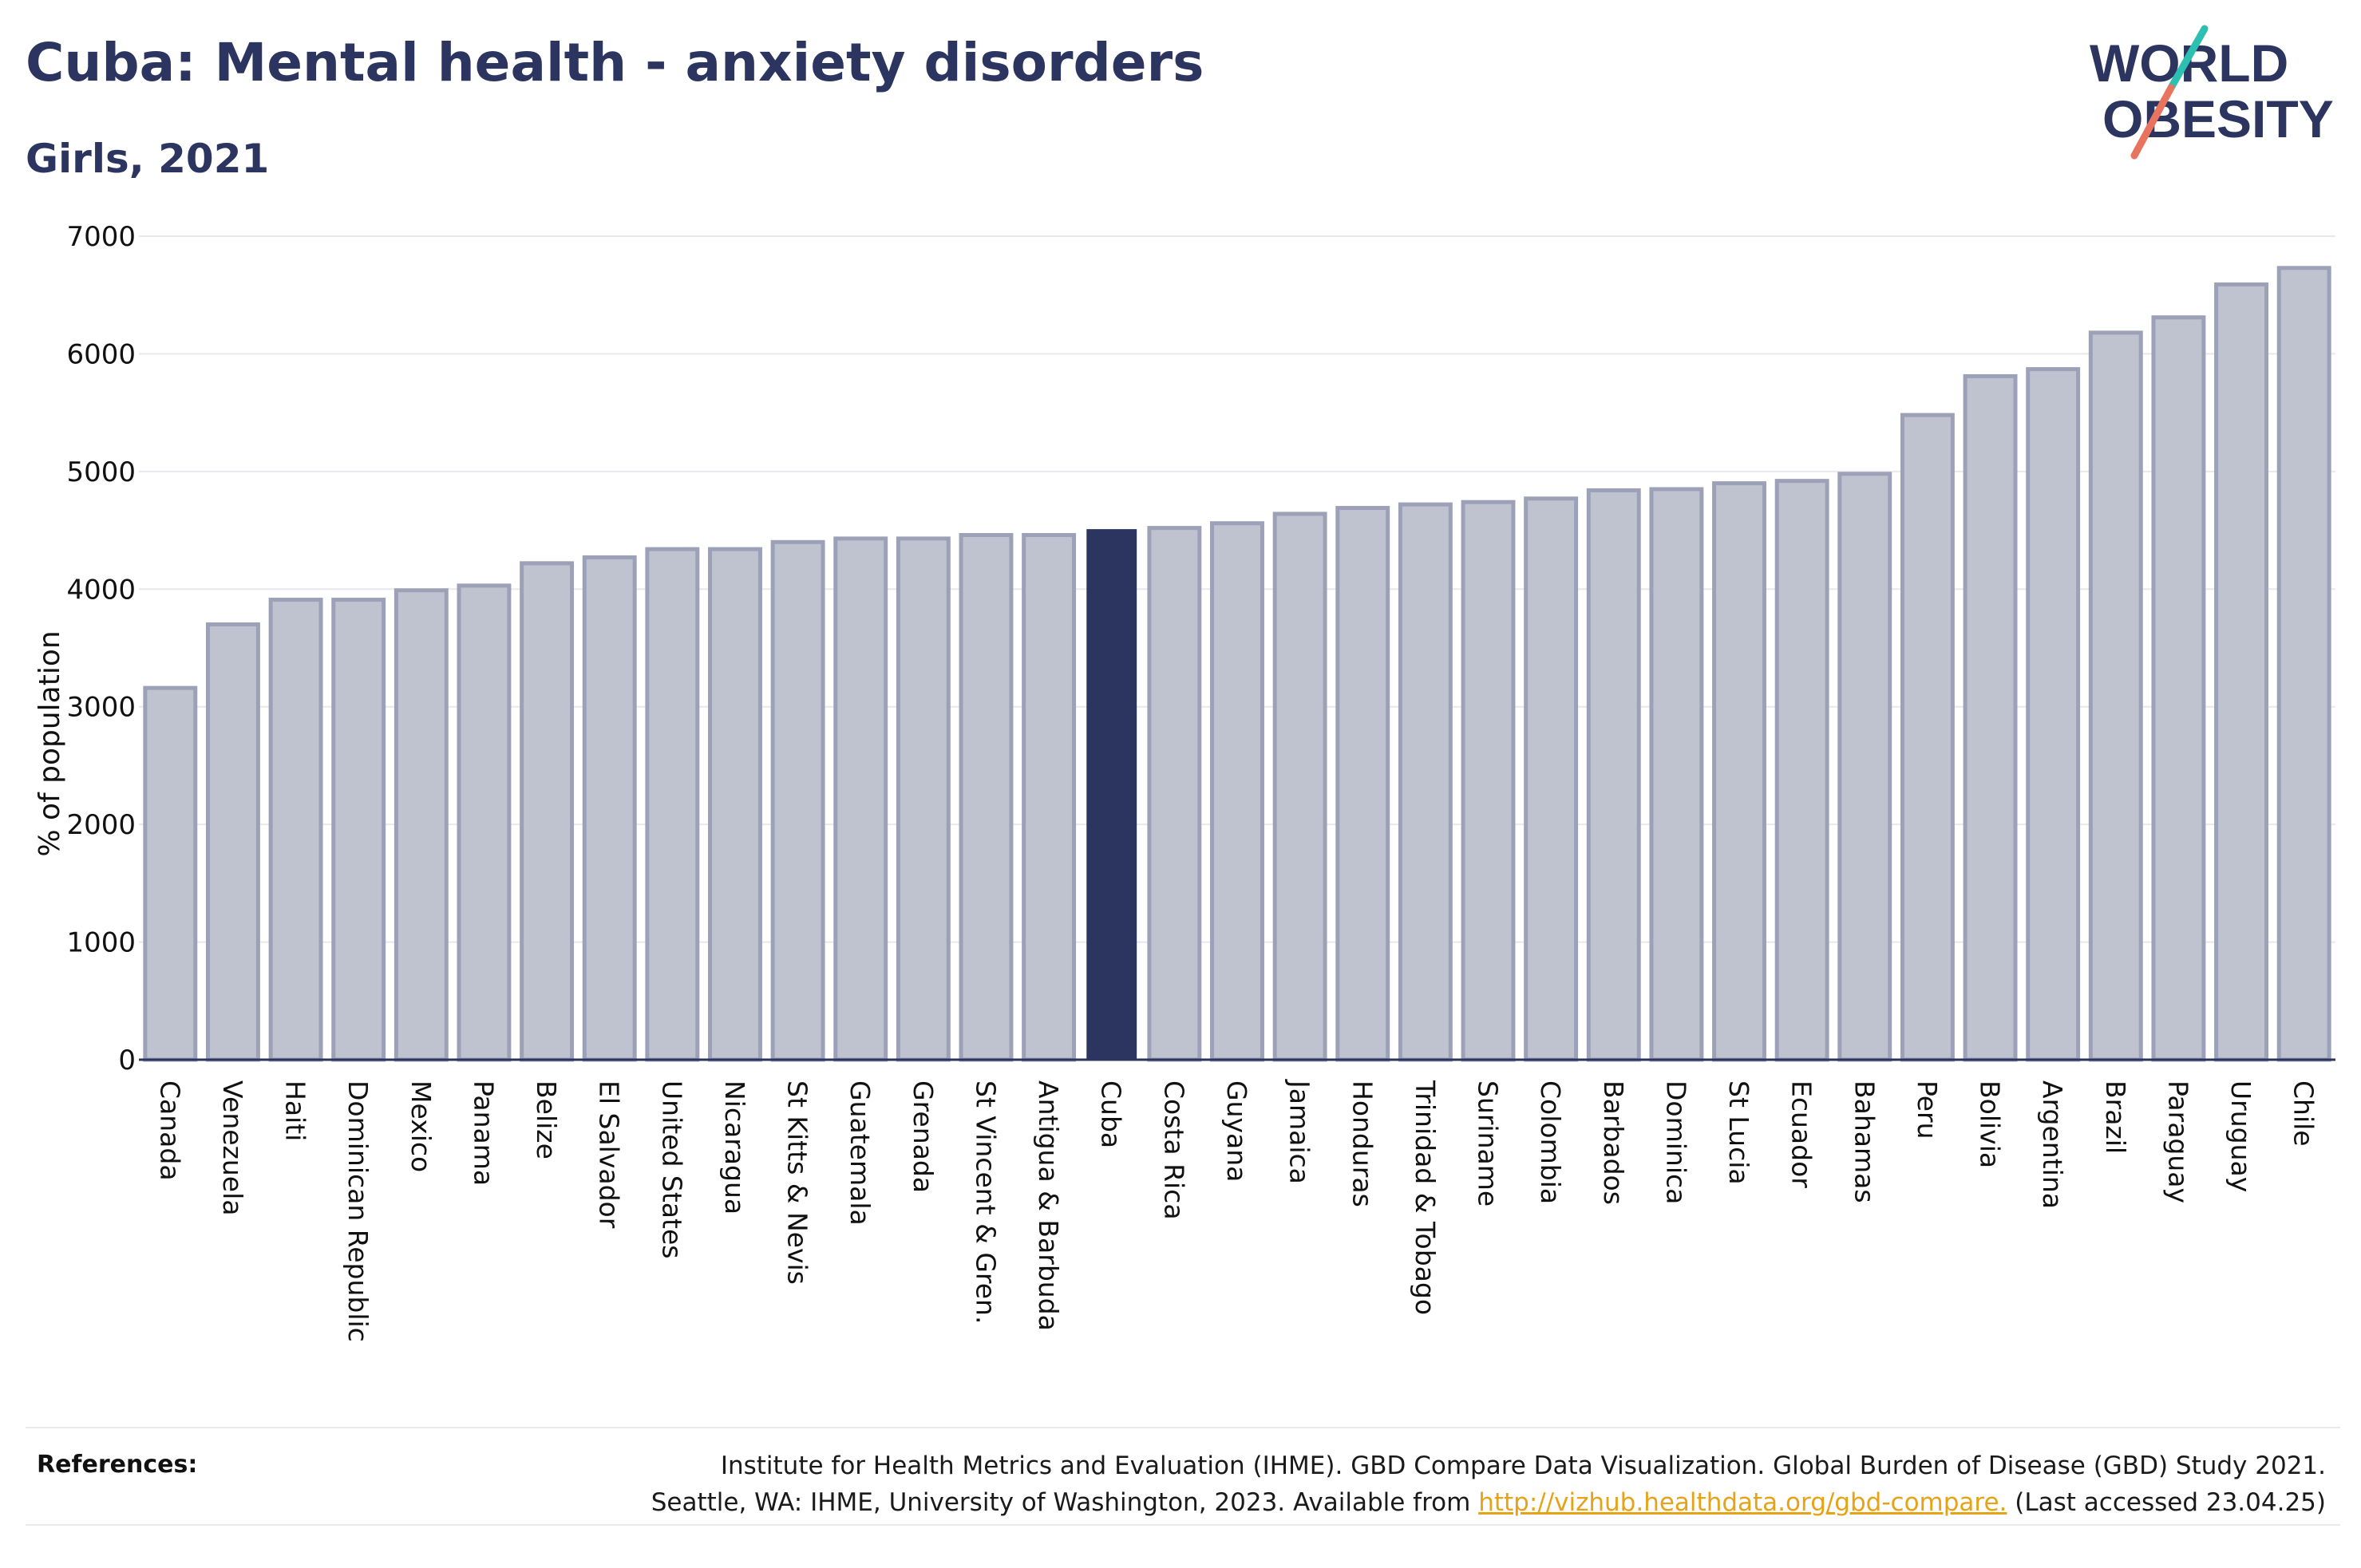 This screenshot has width=2361, height=1568. What do you see at coordinates (609, 1154) in the screenshot?
I see `x-tick-label: El Salvador` at bounding box center [609, 1154].